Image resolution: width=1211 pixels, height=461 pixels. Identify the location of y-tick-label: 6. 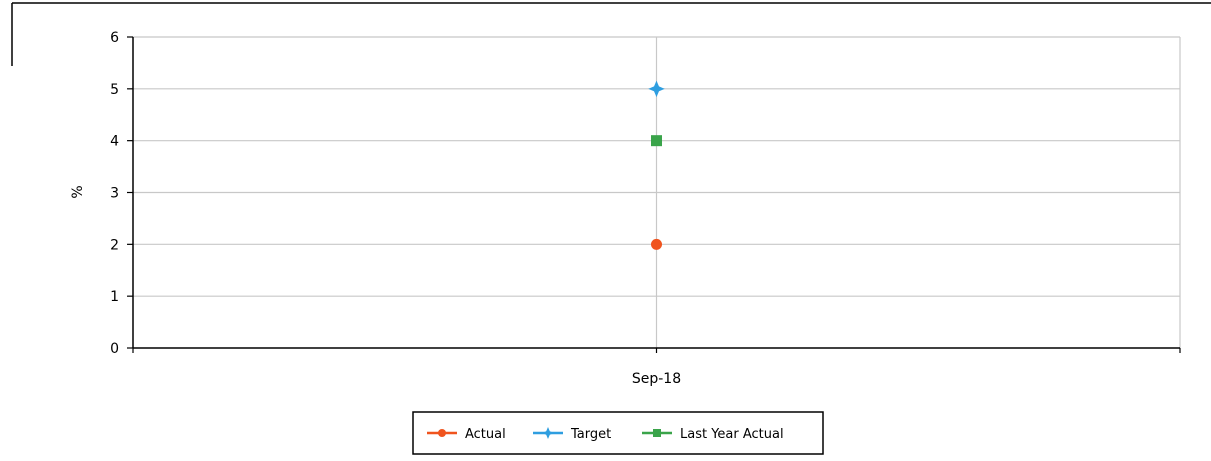
(114, 38).